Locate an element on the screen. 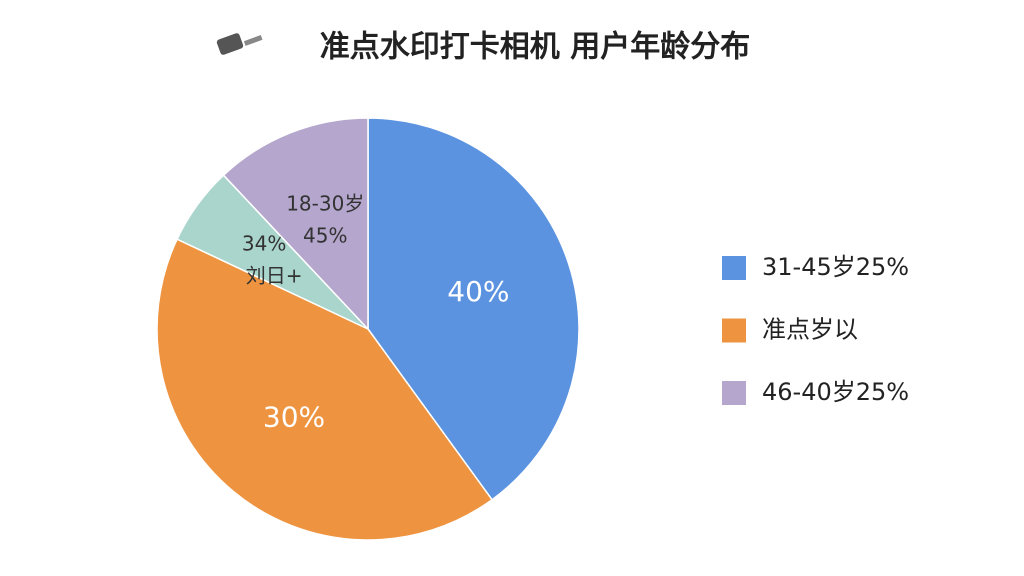  title-icon is located at coordinates (239, 44).